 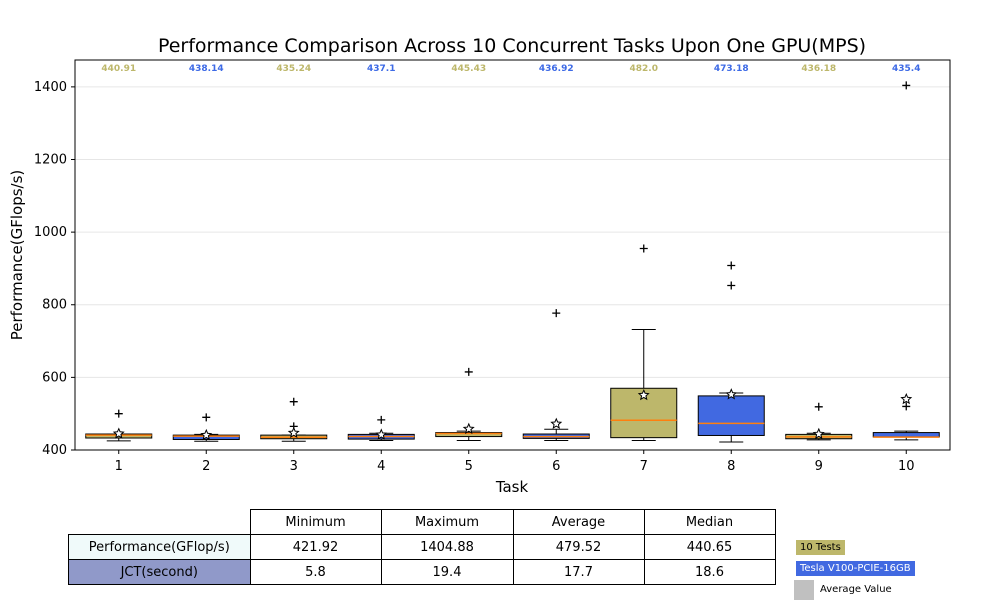 What do you see at coordinates (381, 466) in the screenshot?
I see `x-tick-label: 4` at bounding box center [381, 466].